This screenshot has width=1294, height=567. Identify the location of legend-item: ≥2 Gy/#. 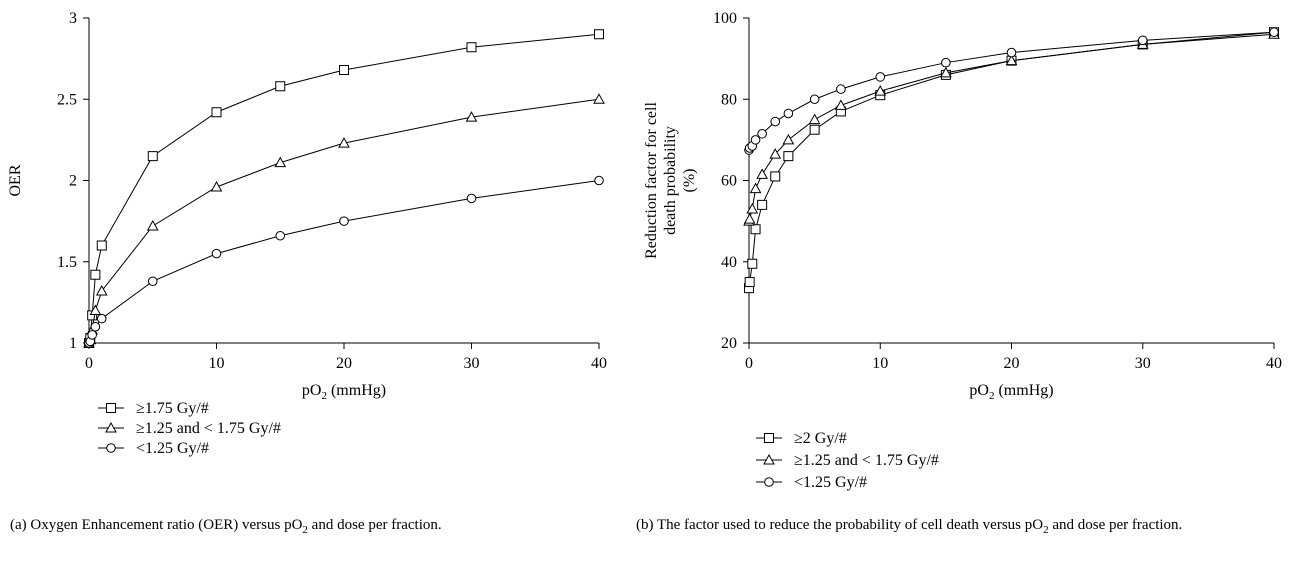
(801, 438).